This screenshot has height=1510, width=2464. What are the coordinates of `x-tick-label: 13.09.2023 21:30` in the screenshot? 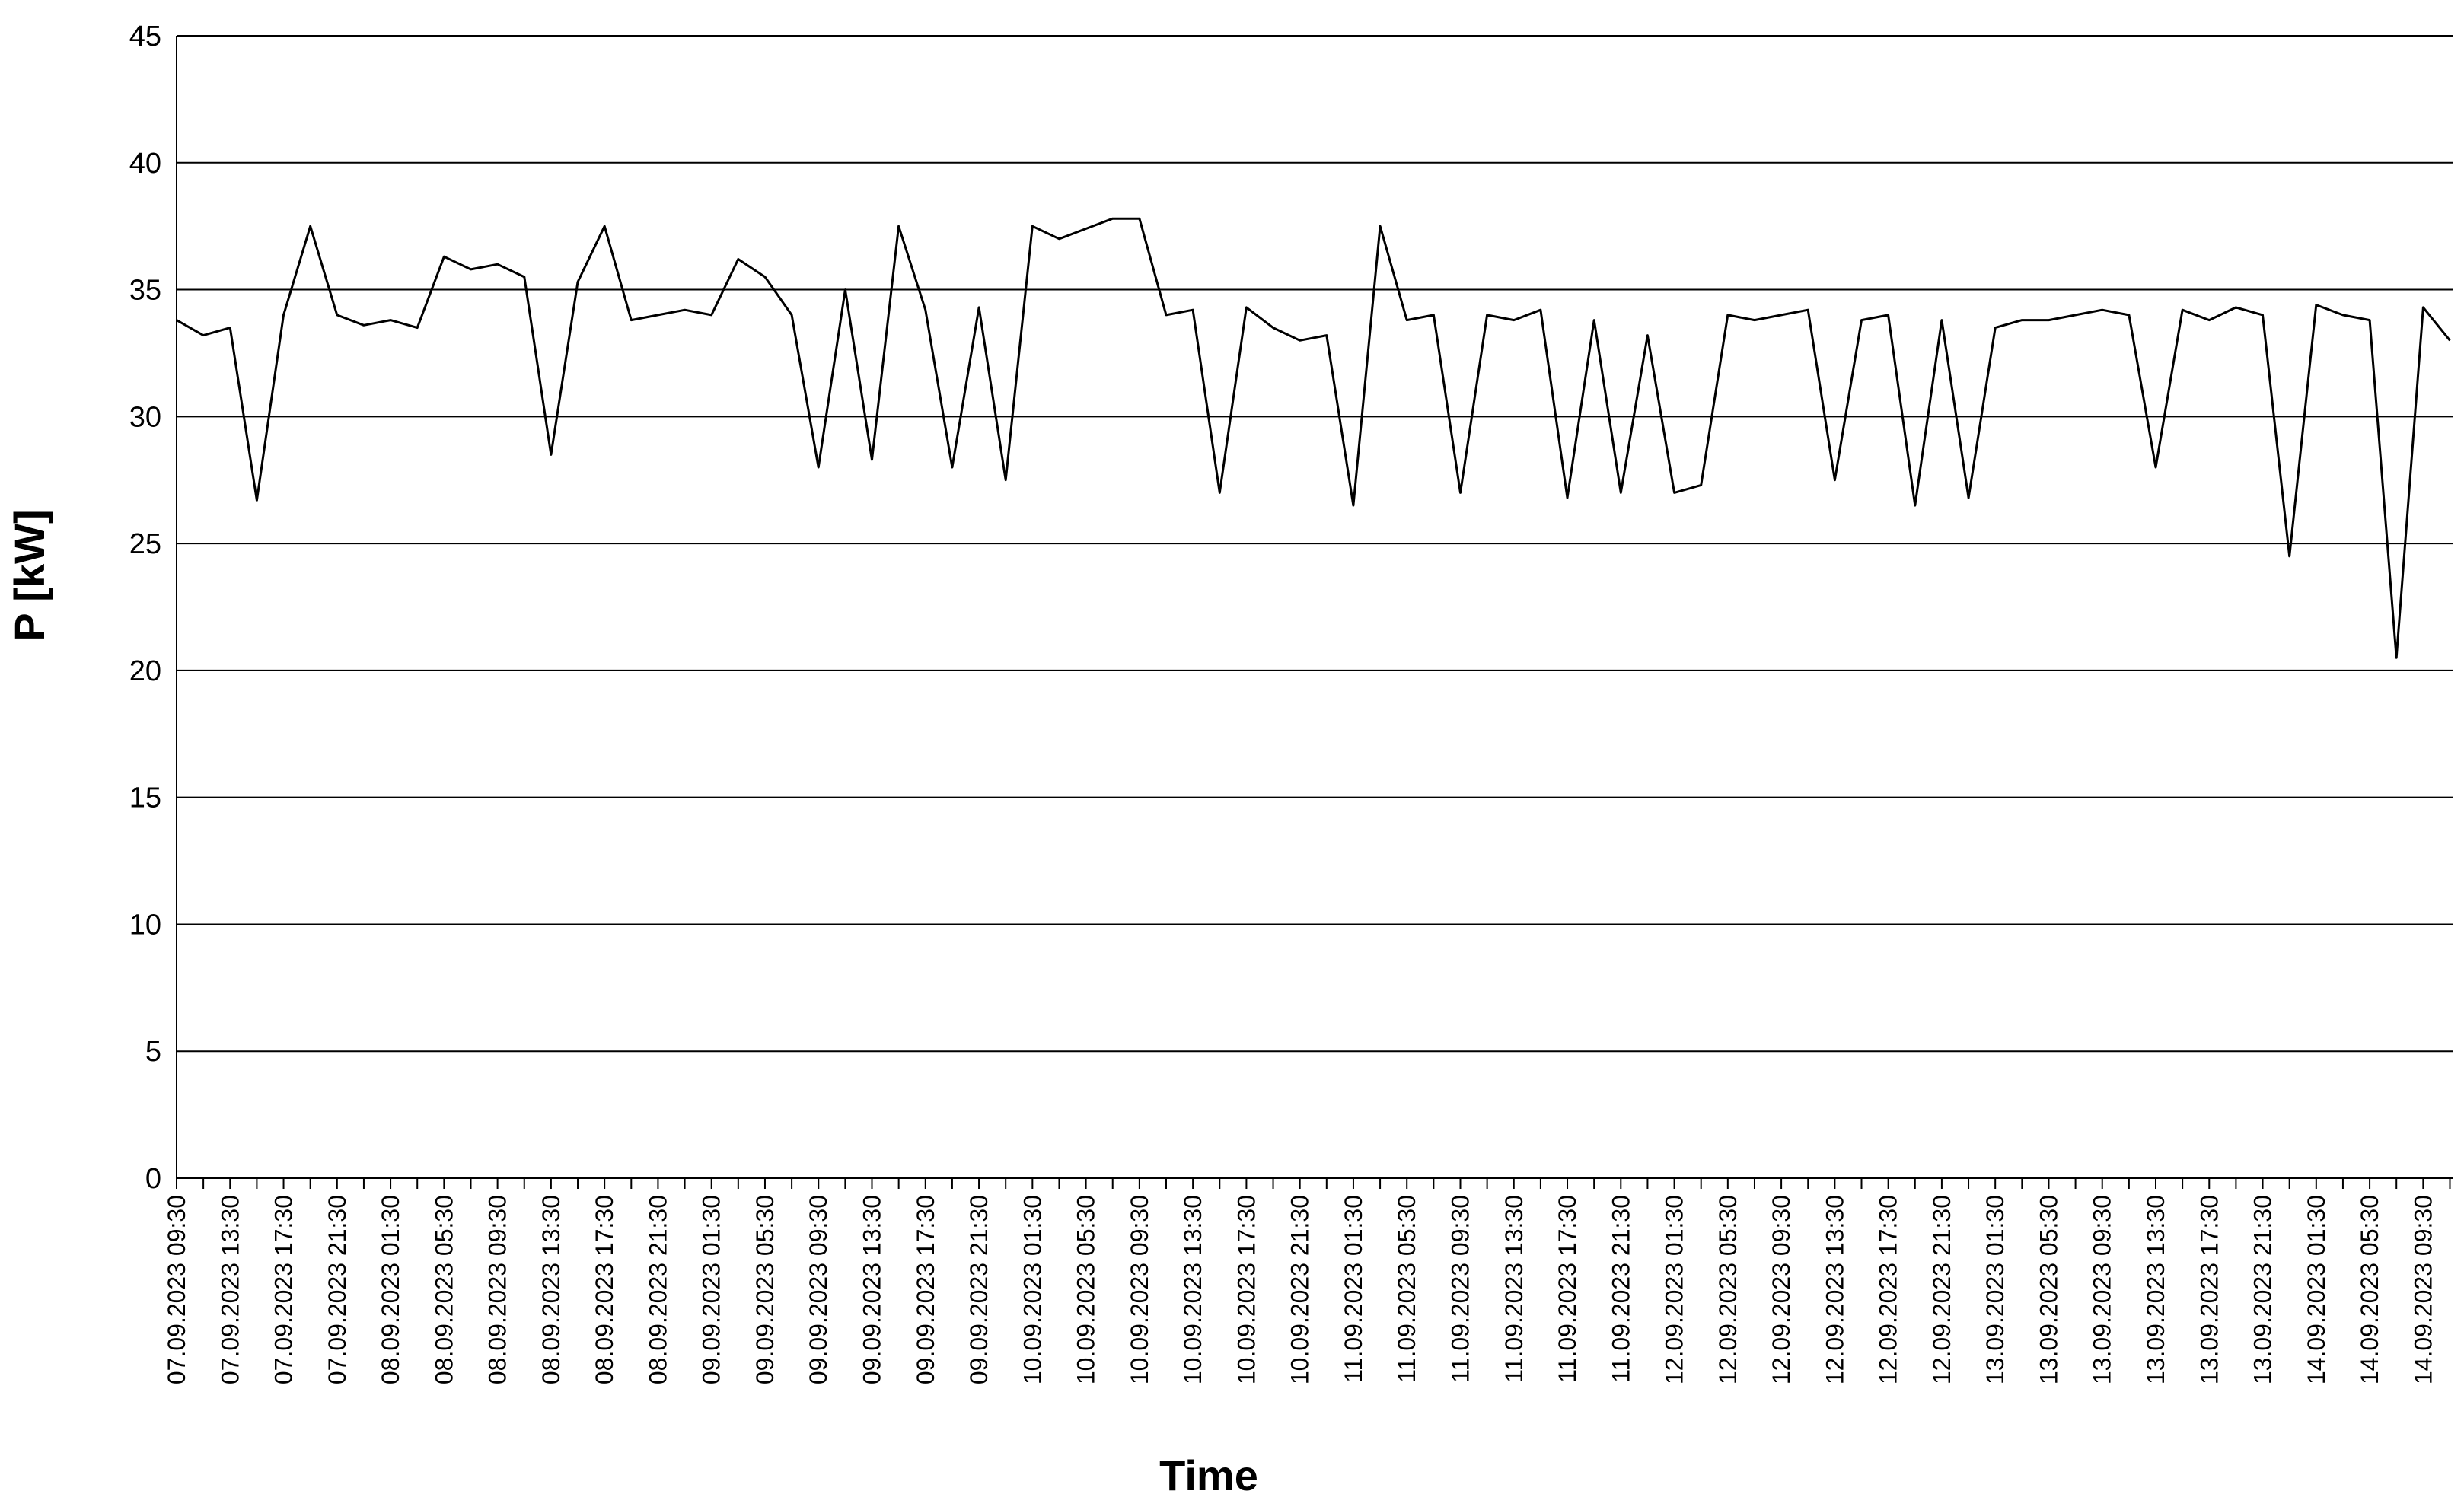 It's located at (2263, 1289).